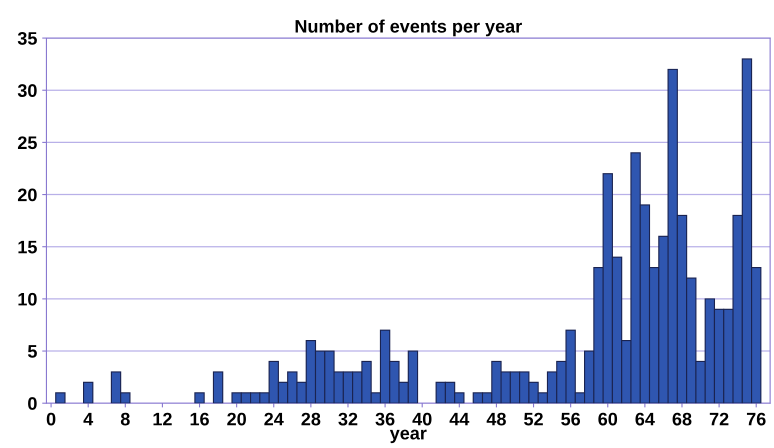  I want to click on x-tick-label: 36, so click(384, 419).